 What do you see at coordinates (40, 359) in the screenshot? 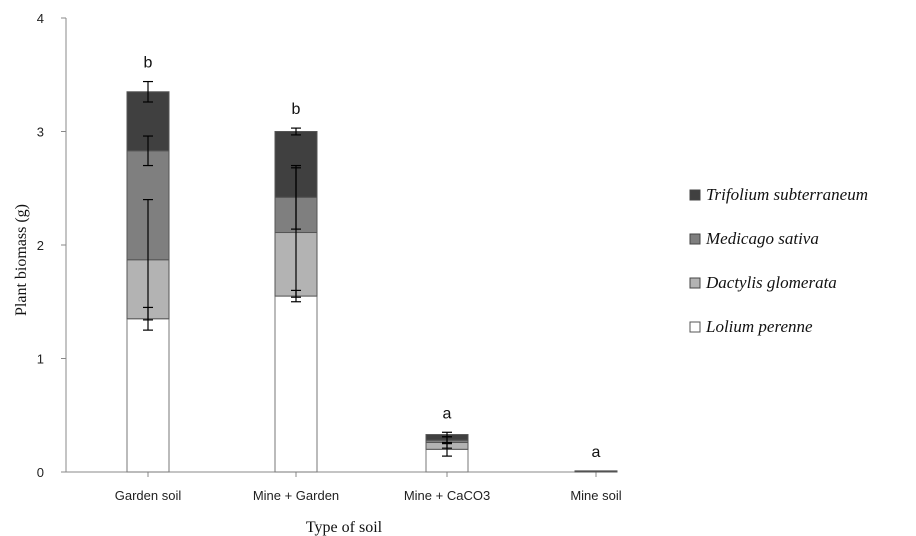
I see `y-tick-label: 1` at bounding box center [40, 359].